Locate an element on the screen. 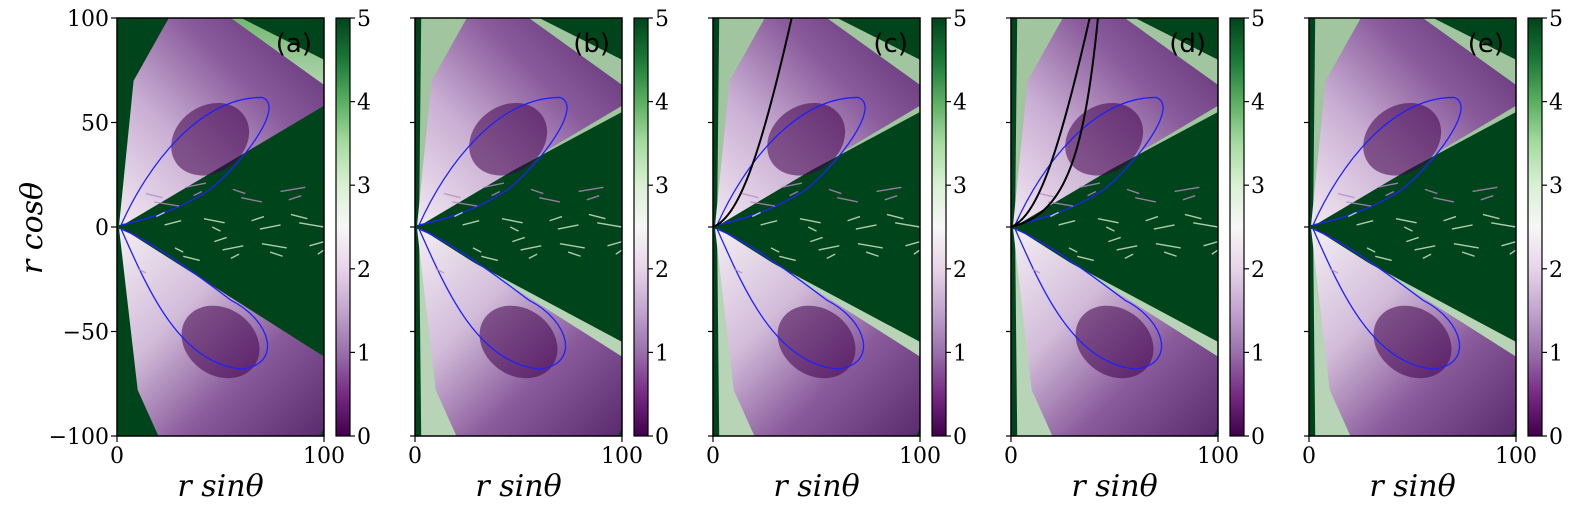 Image resolution: width=1588 pixels, height=520 pixels. x-axis-label: r sinθ is located at coordinates (816, 486).